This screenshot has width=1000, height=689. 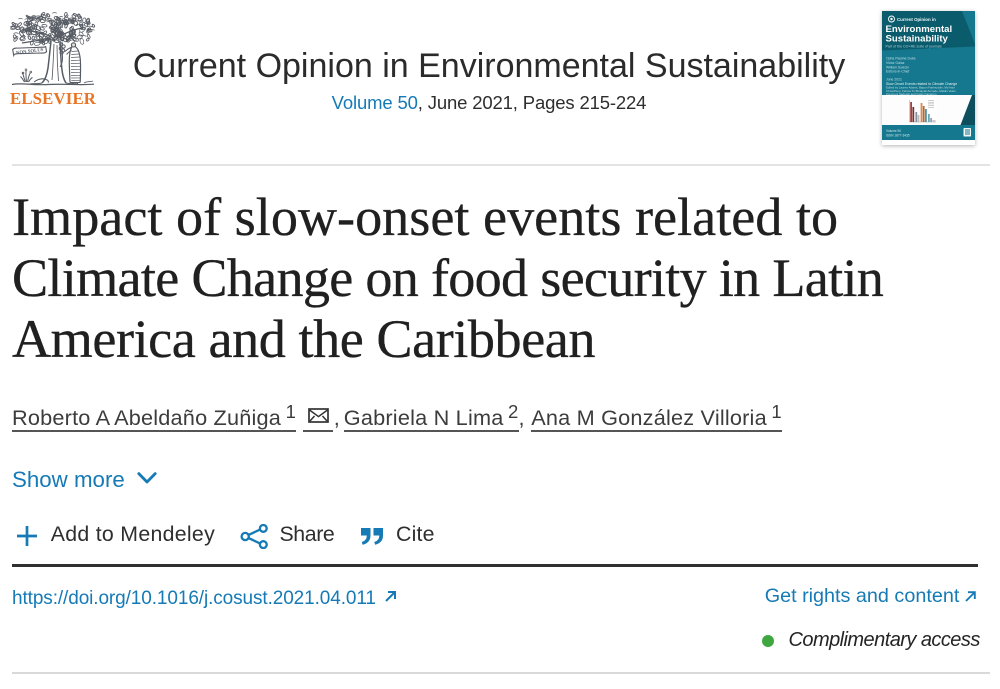 What do you see at coordinates (30, 52) in the screenshot?
I see `svg-text: NON SOLUS` at bounding box center [30, 52].